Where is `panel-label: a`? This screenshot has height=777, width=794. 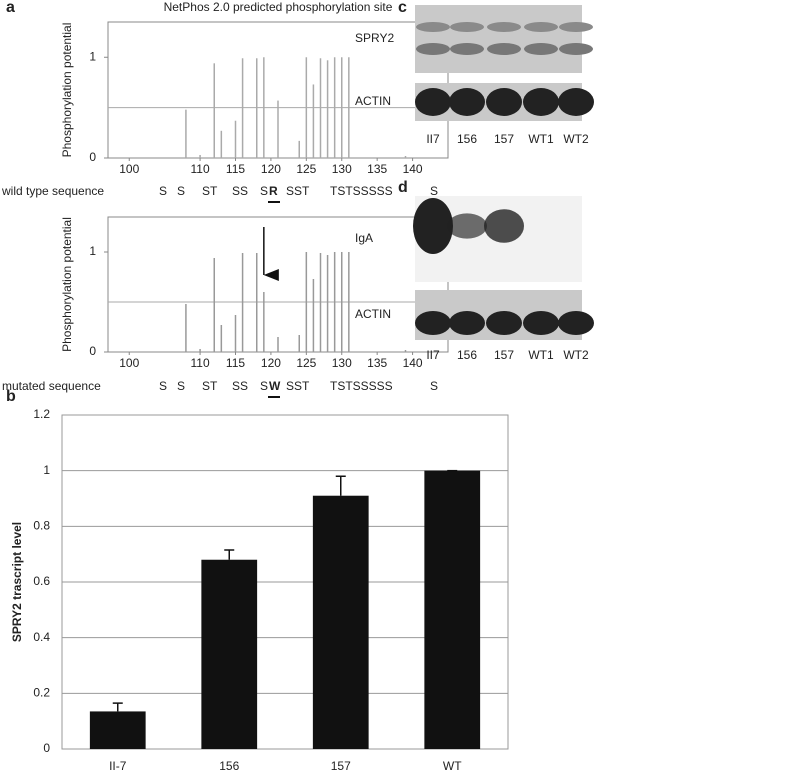 panel-label: a is located at coordinates (10, 8).